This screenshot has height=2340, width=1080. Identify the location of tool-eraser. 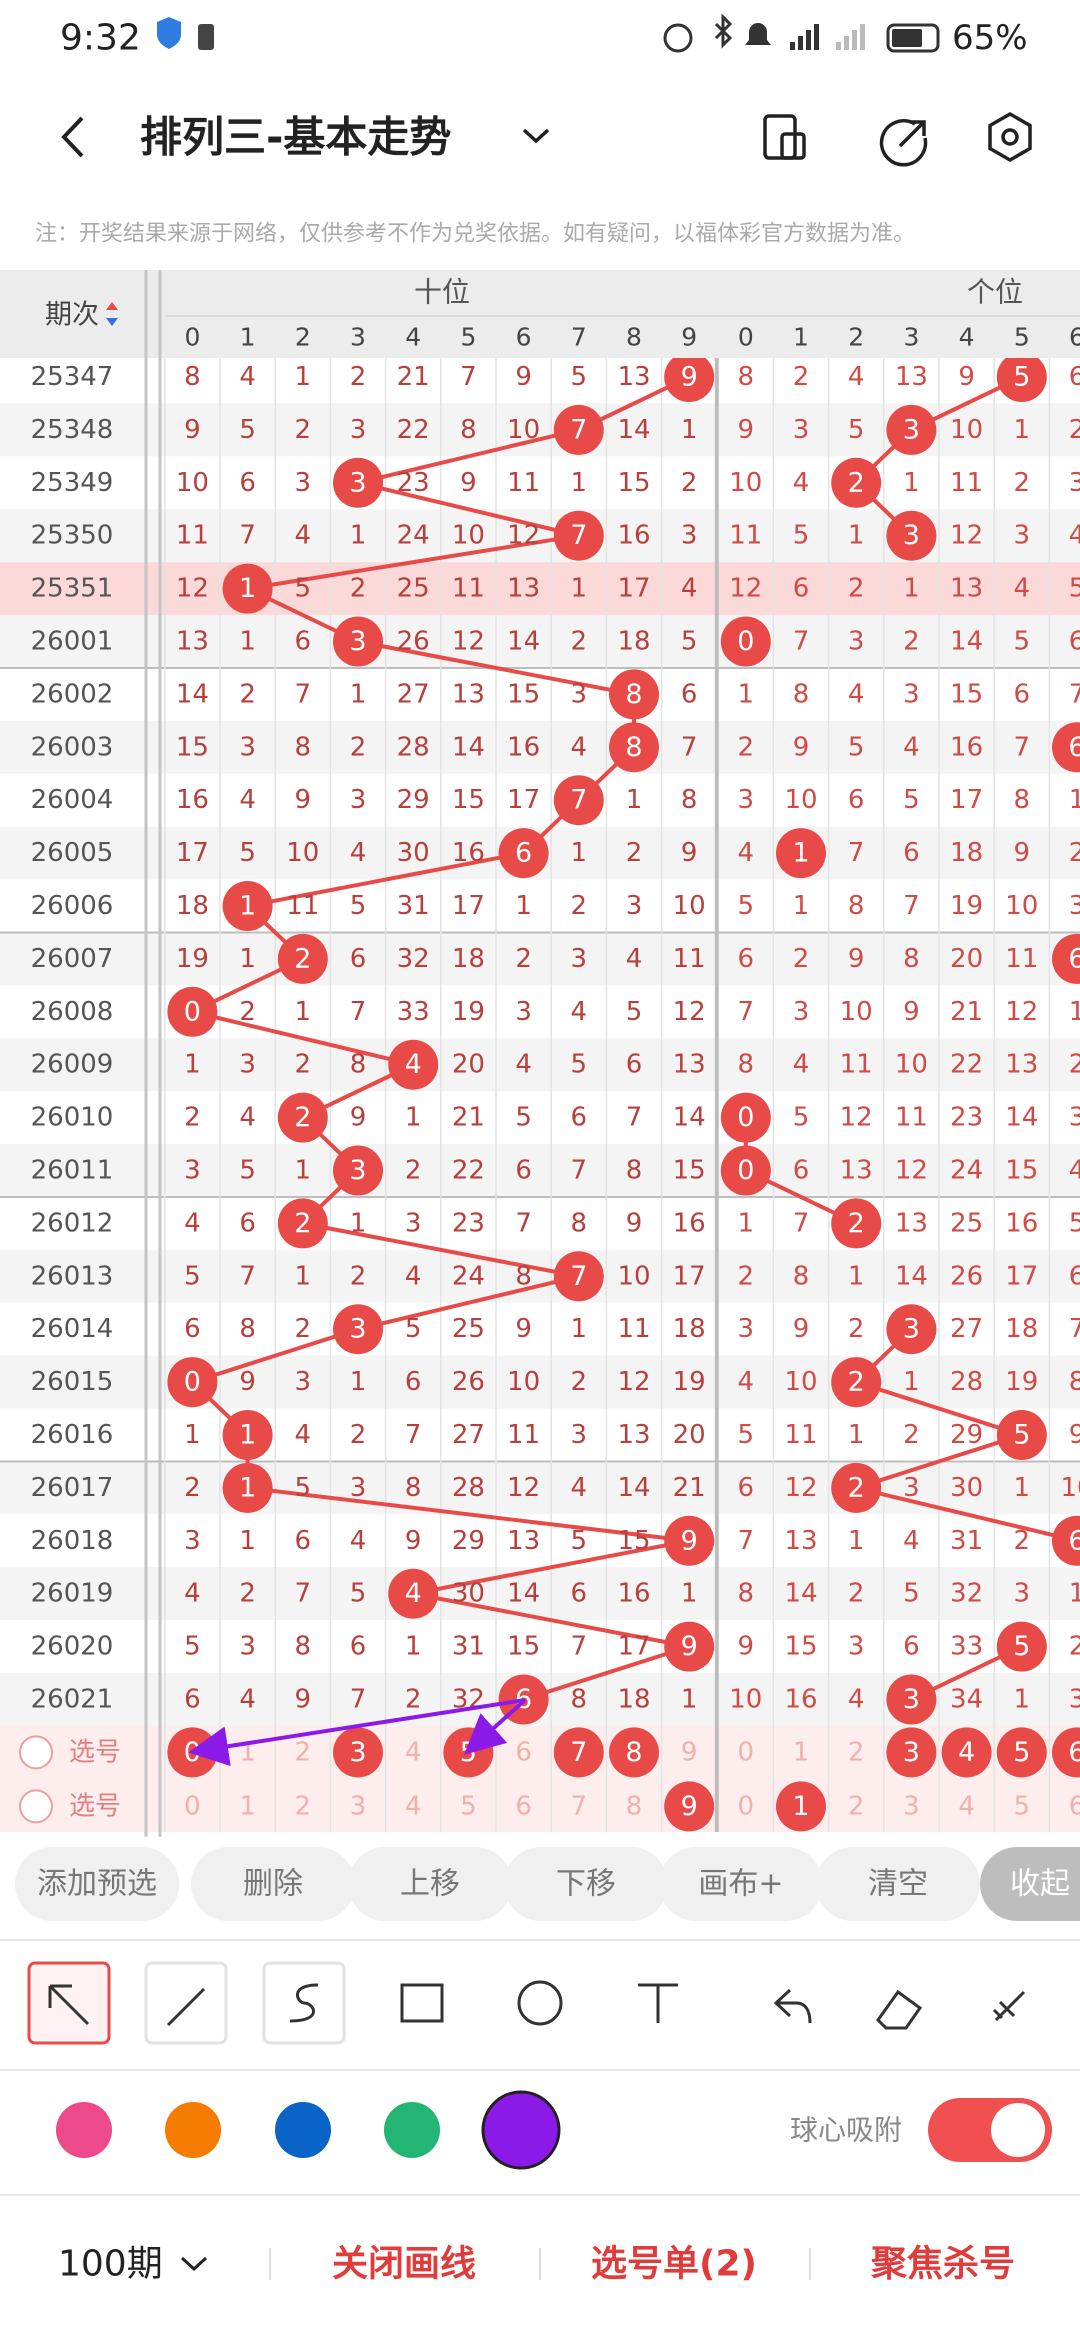
(899, 2009).